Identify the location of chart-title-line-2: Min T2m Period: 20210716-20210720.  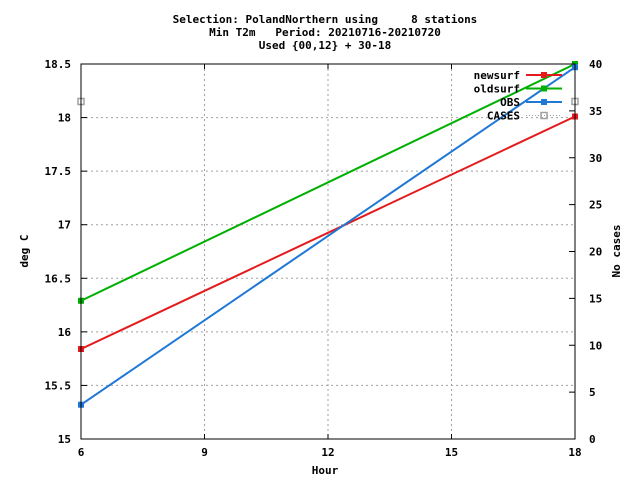
(325, 32).